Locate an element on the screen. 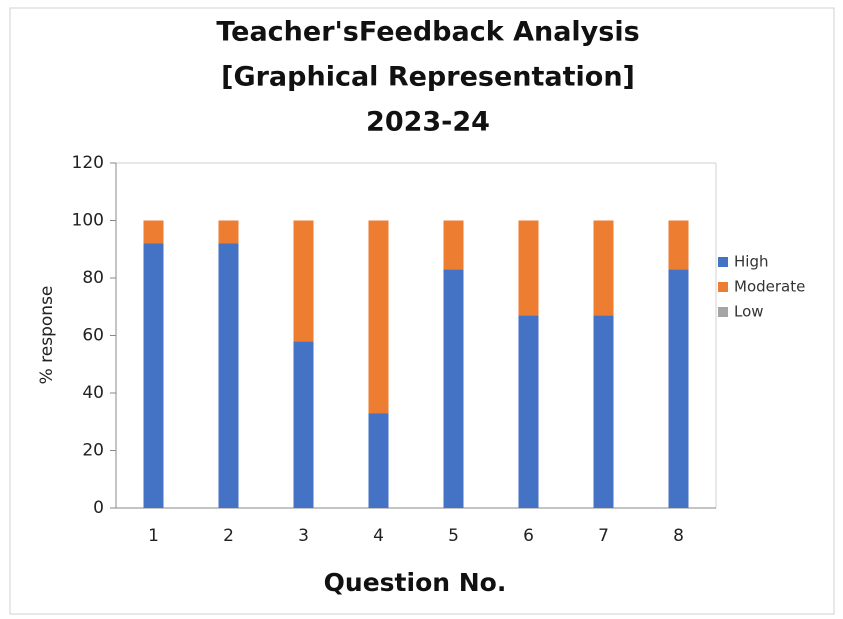  x-tick-label: 3 is located at coordinates (303, 536).